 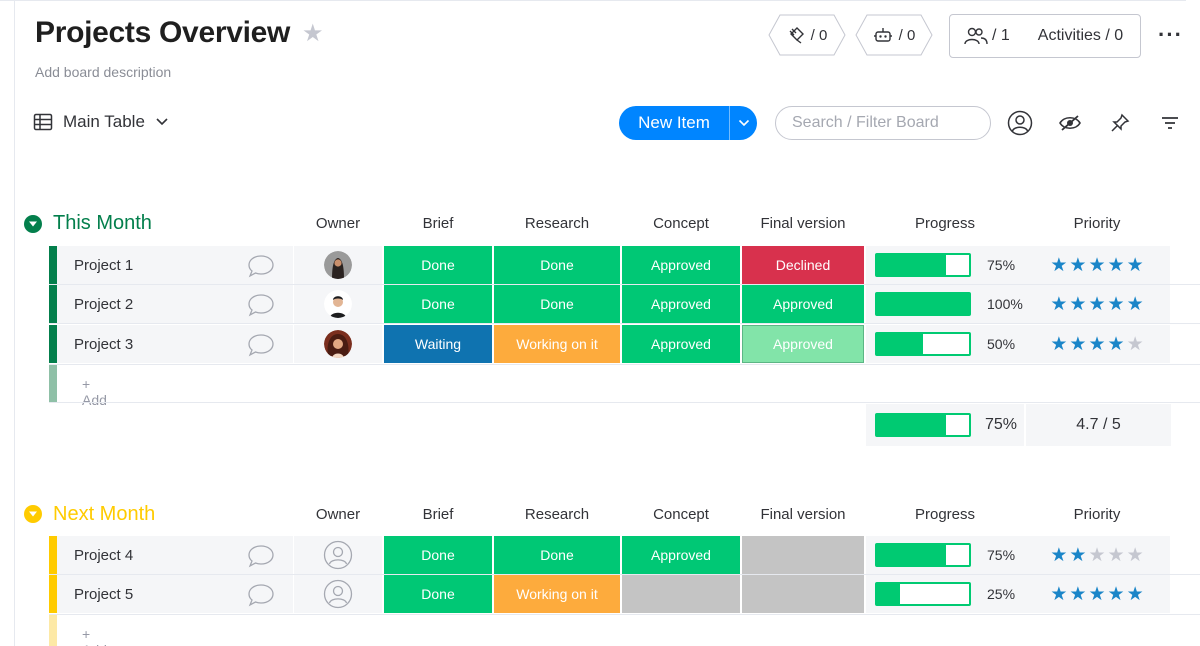 What do you see at coordinates (175, 344) in the screenshot?
I see `item-name: Project 3` at bounding box center [175, 344].